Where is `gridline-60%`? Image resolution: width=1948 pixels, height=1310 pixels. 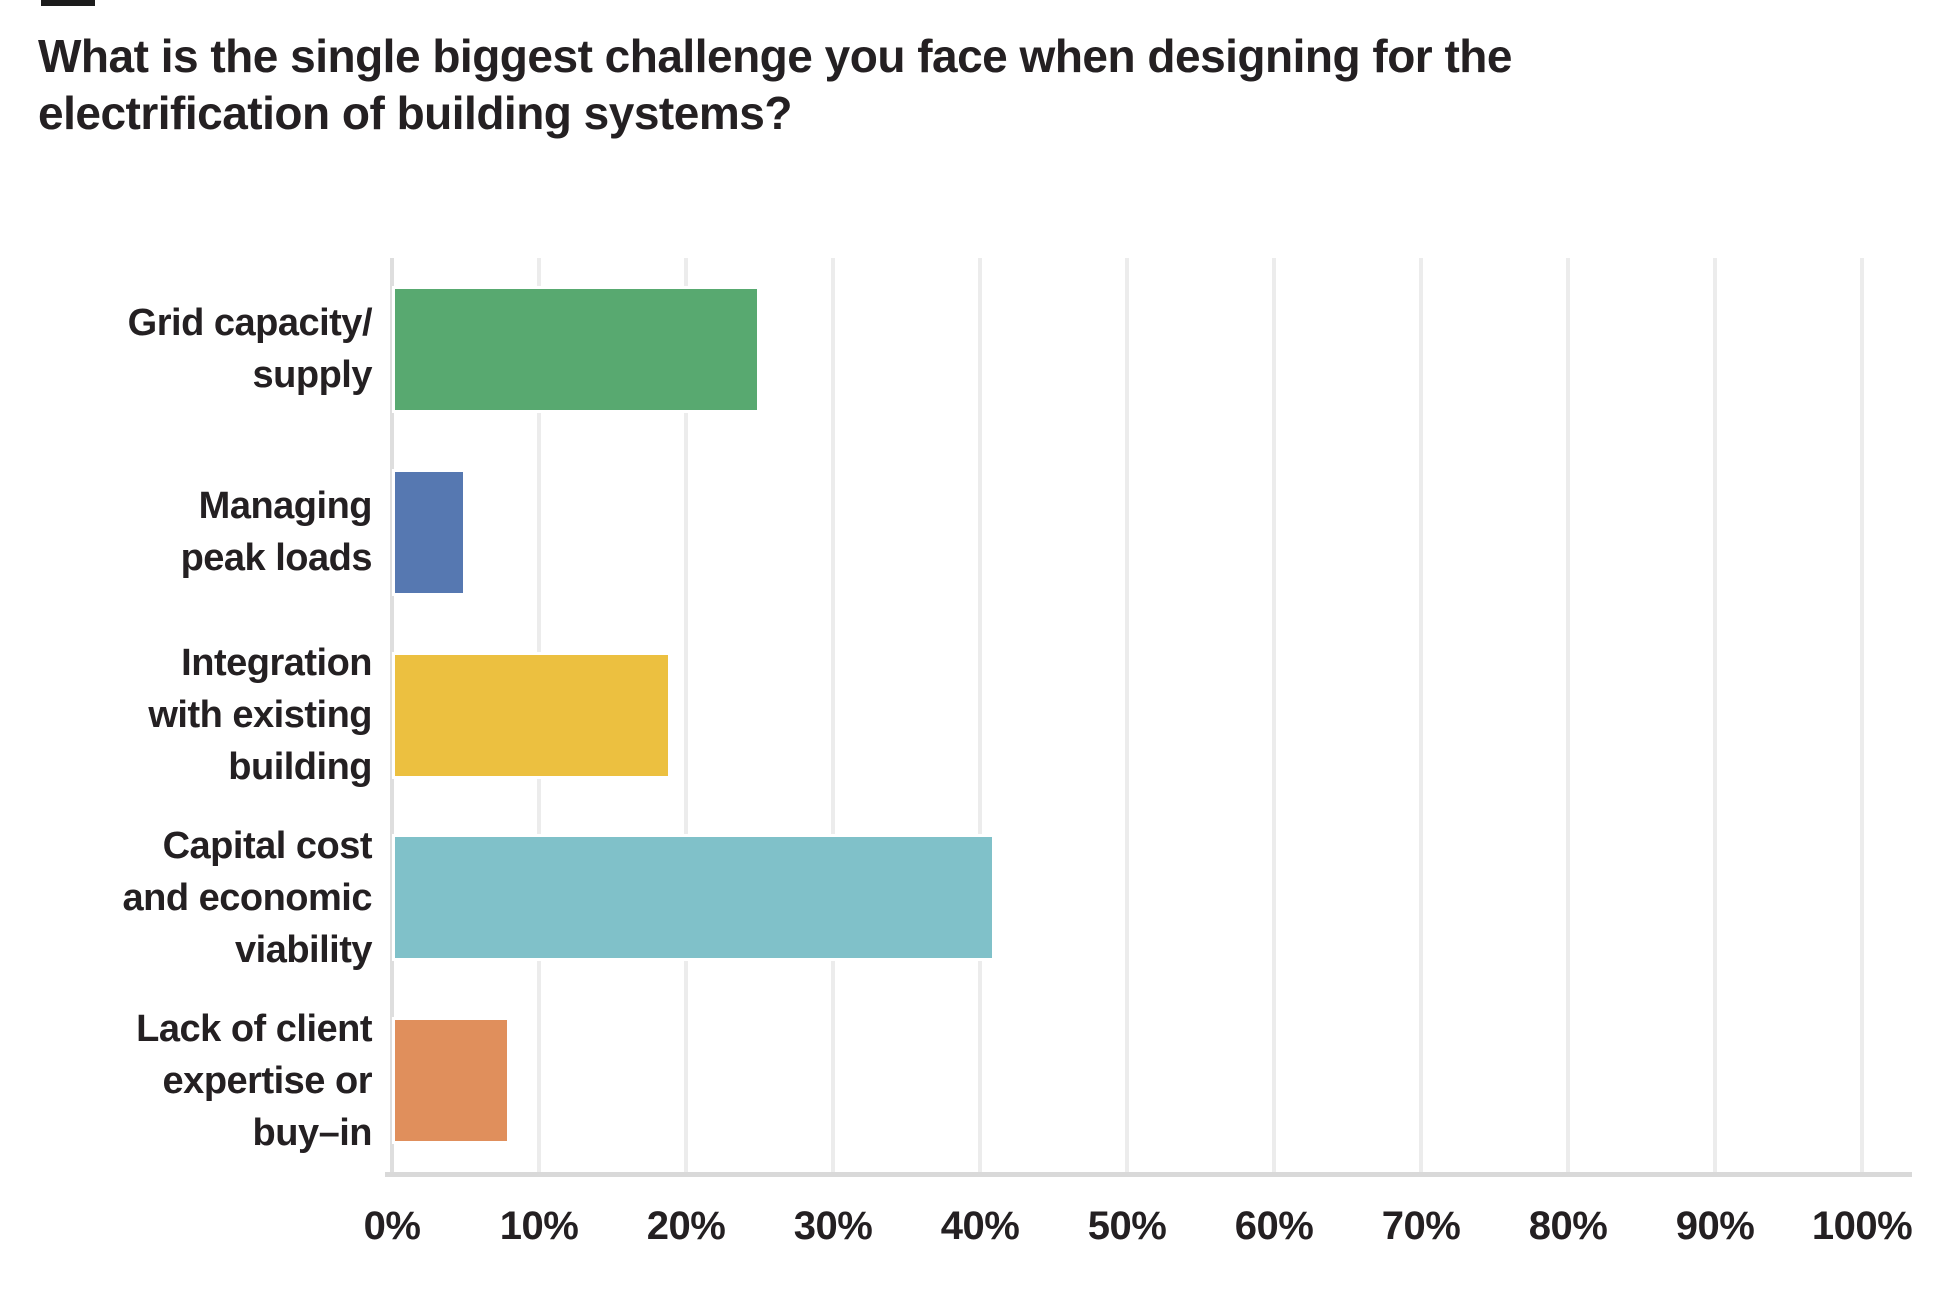 gridline-60% is located at coordinates (1274, 715).